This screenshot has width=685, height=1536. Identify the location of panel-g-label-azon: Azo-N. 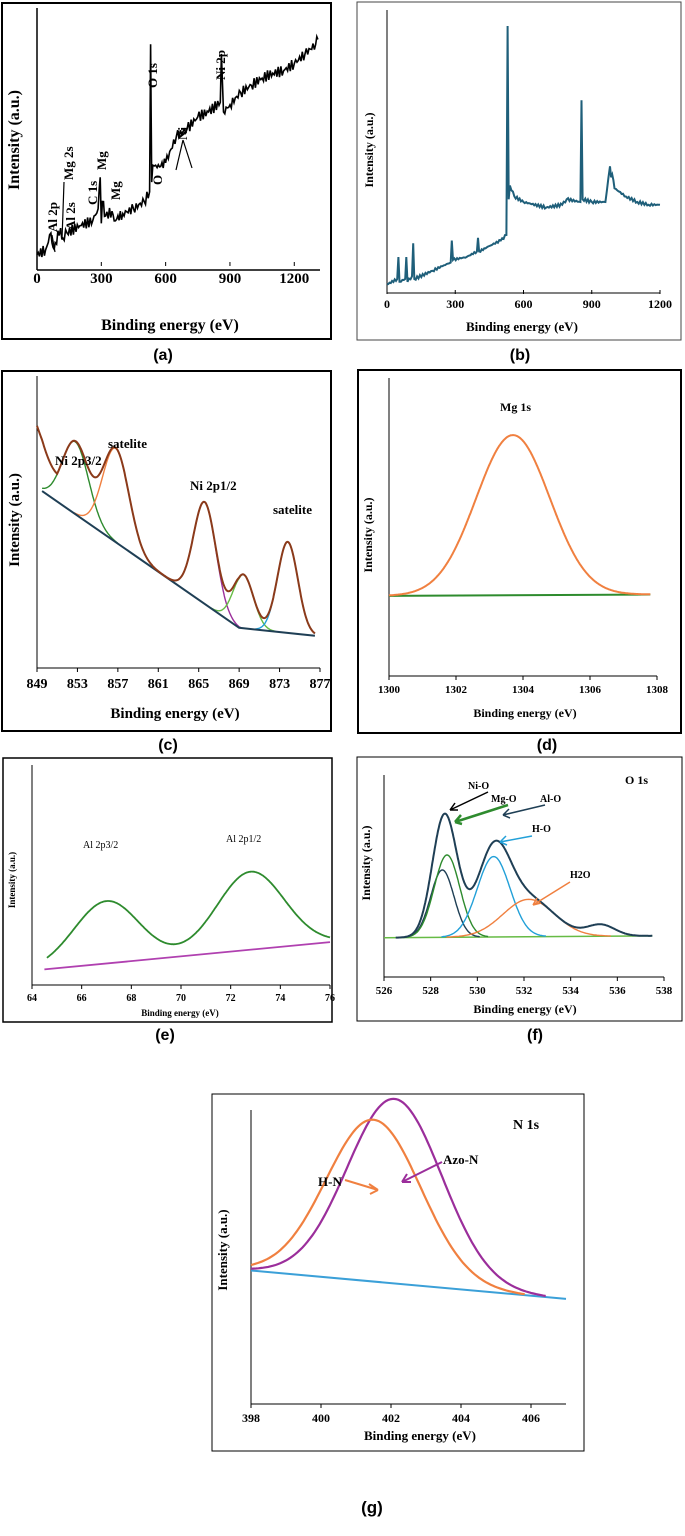
(461, 1159).